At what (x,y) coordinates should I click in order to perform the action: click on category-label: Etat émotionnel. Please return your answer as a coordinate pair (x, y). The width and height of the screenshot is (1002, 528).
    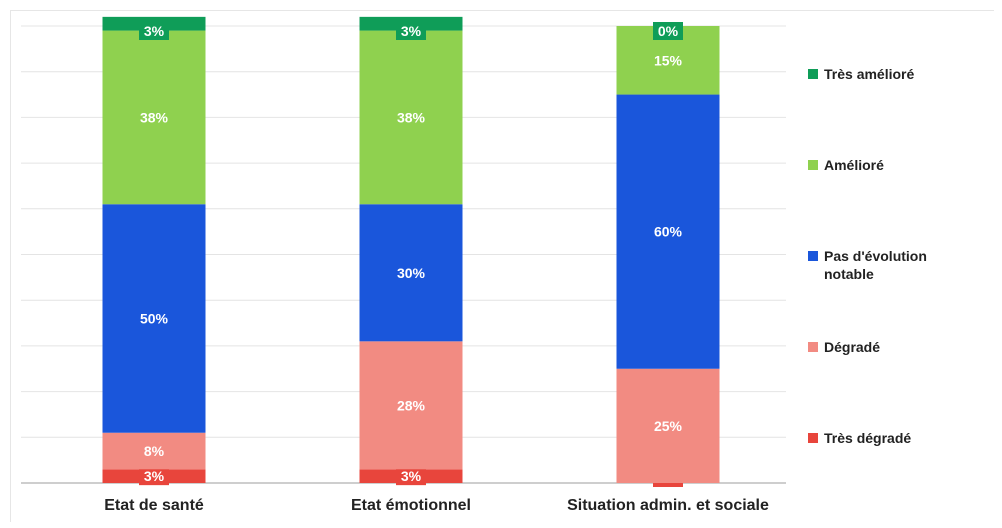
    Looking at the image, I should click on (411, 505).